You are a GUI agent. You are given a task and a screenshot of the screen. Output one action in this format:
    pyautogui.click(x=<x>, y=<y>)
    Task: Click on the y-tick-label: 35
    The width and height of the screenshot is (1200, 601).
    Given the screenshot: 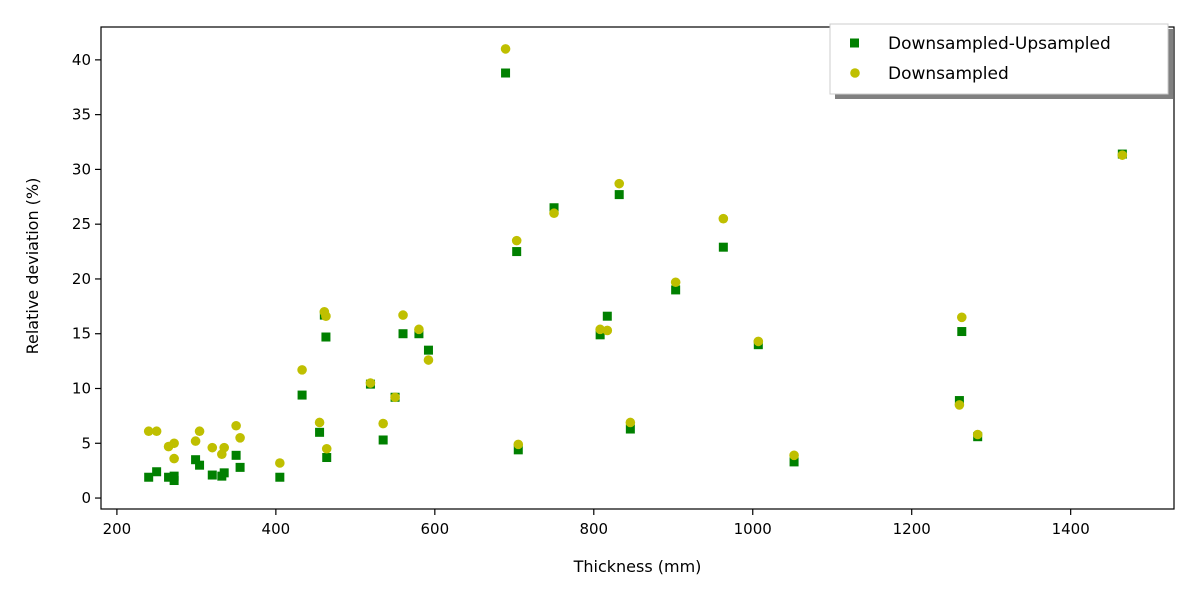 What is the action you would take?
    pyautogui.click(x=81, y=115)
    